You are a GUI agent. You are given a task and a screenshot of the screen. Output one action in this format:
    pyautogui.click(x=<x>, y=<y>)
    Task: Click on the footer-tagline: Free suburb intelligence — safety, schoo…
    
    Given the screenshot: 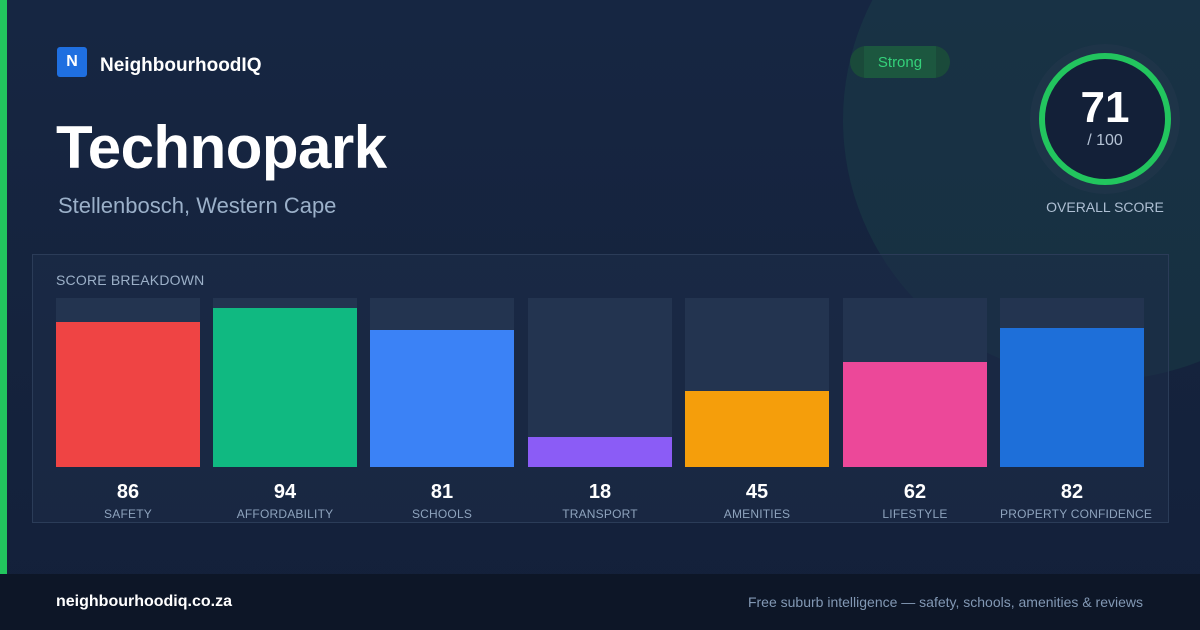 What is the action you would take?
    pyautogui.click(x=945, y=602)
    